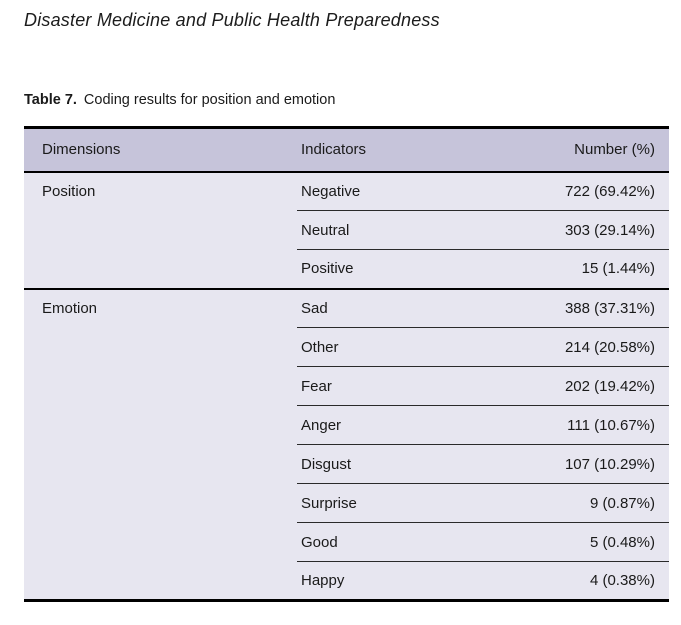 Image resolution: width=681 pixels, height=625 pixels. Describe the element at coordinates (575, 542) in the screenshot. I see `number-cell: 5 (0.48%)` at that location.